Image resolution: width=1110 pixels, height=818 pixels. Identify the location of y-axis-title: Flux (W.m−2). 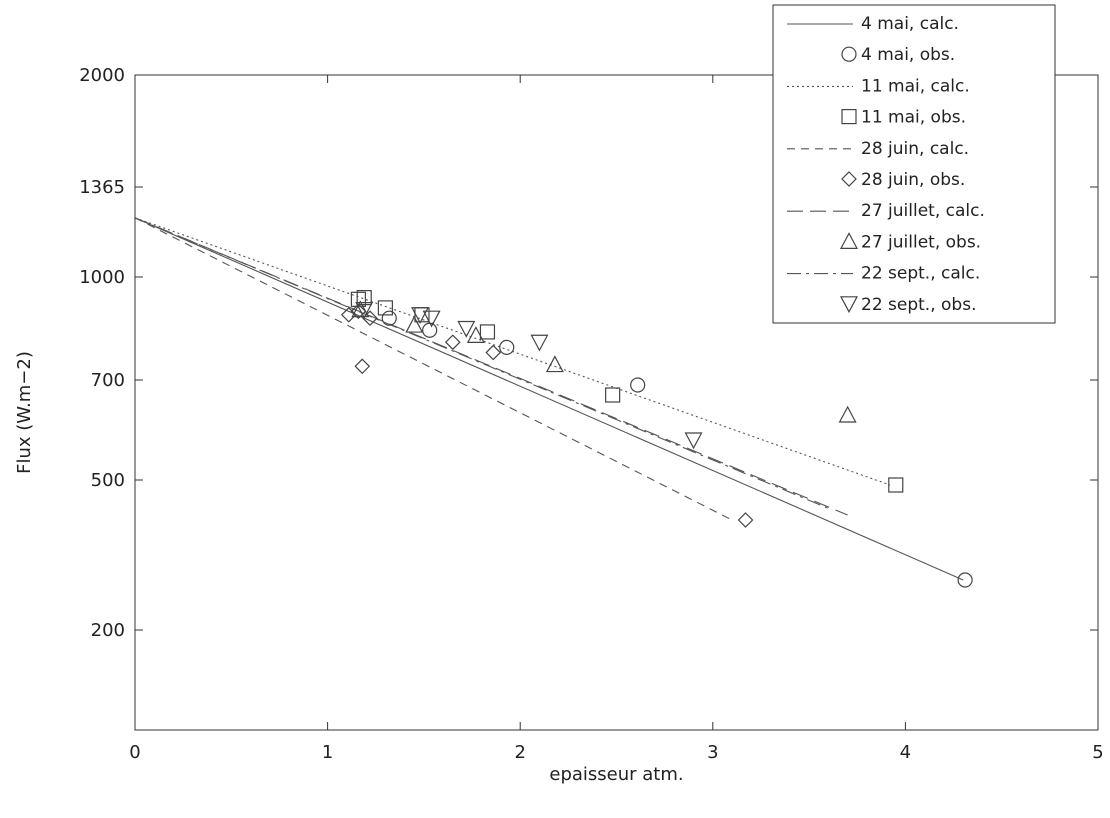
(24, 412).